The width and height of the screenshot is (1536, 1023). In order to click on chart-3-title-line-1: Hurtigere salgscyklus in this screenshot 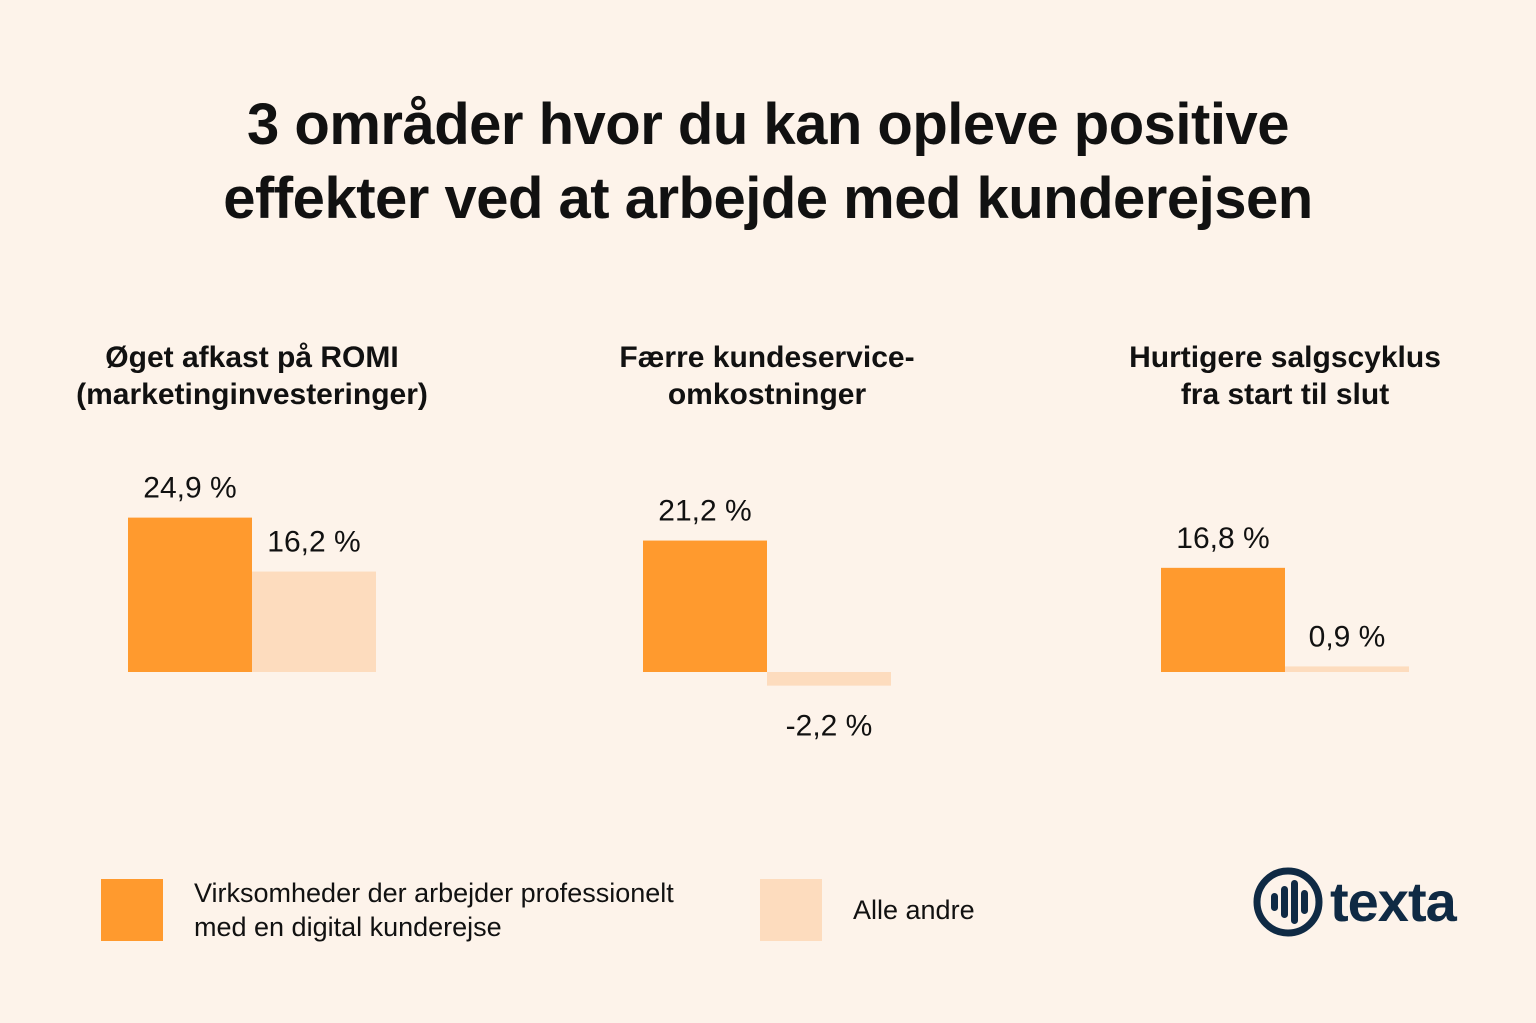, I will do `click(1285, 357)`.